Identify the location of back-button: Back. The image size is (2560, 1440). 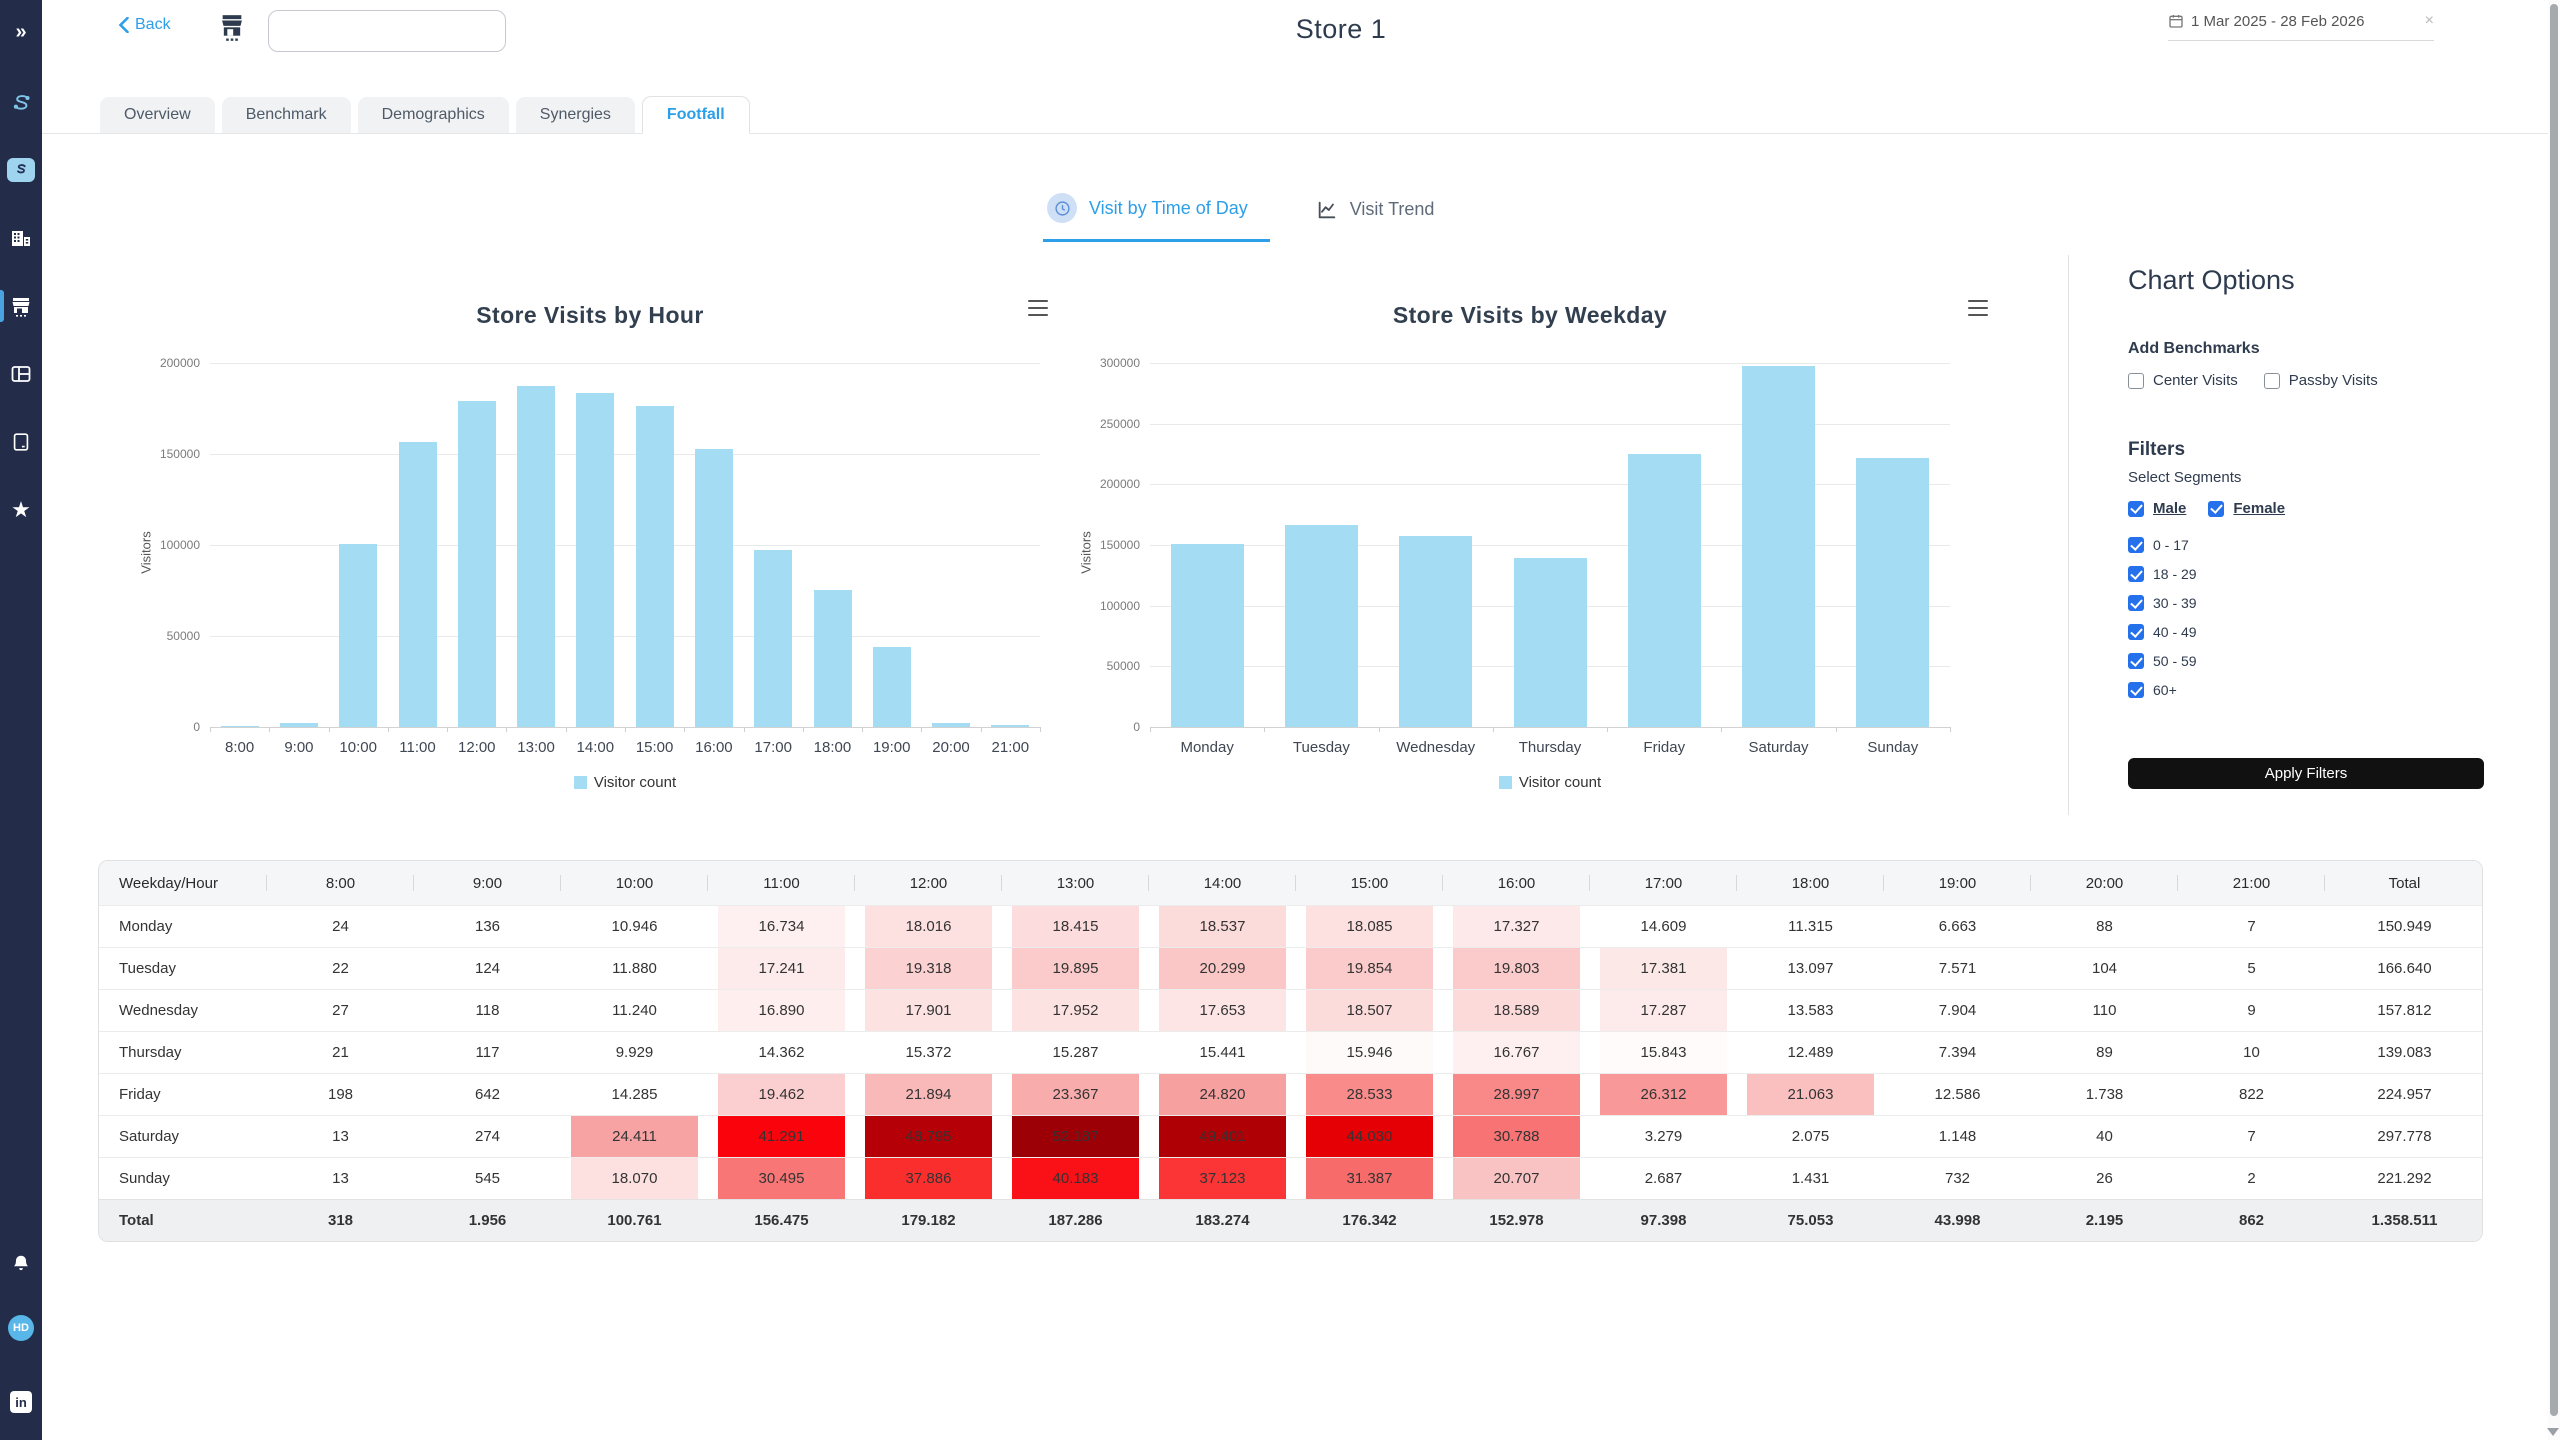
(144, 25).